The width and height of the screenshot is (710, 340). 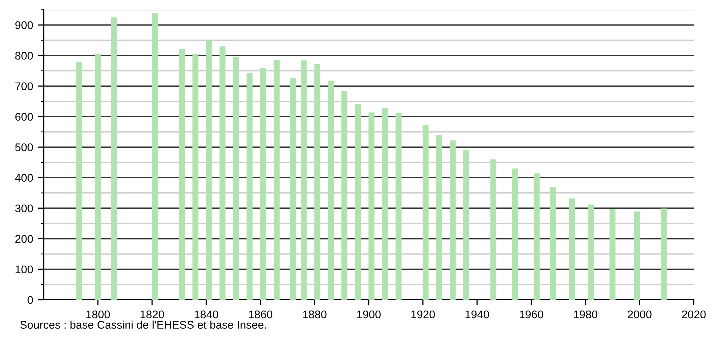 What do you see at coordinates (152, 314) in the screenshot?
I see `x-tick-label: 1820` at bounding box center [152, 314].